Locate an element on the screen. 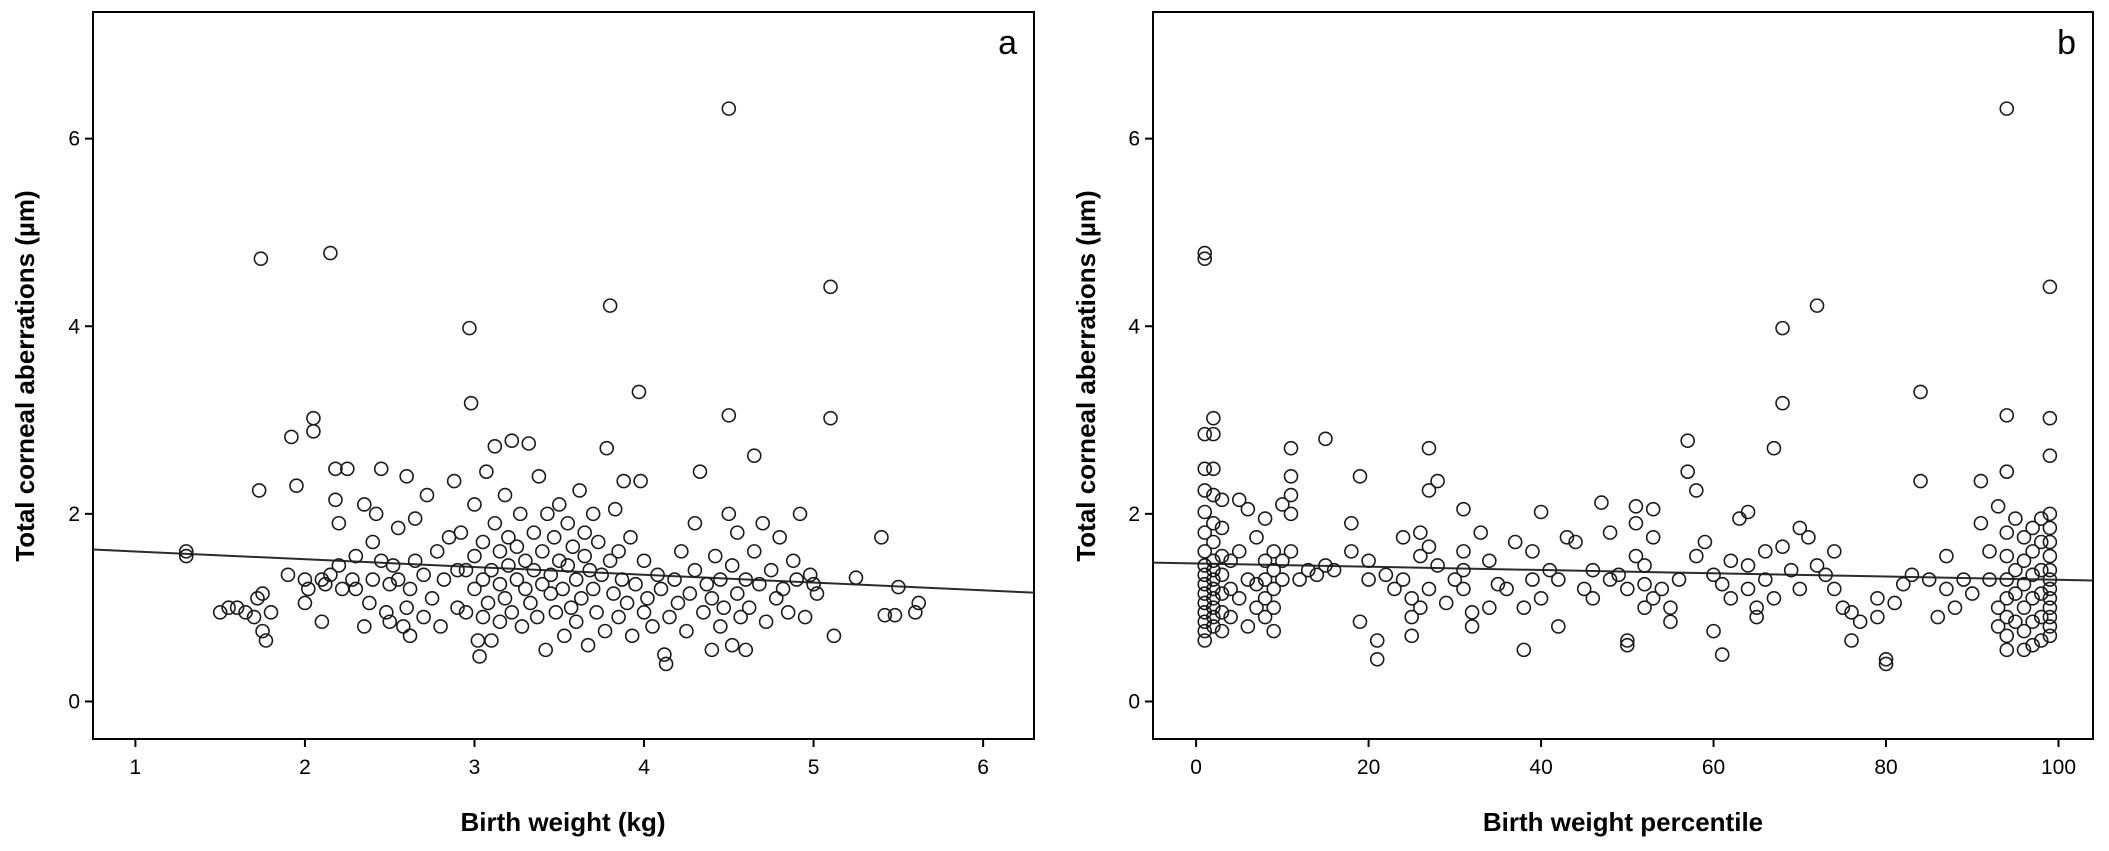 Image resolution: width=2109 pixels, height=851 pixels. x-tick-label: 80 is located at coordinates (1885, 767).